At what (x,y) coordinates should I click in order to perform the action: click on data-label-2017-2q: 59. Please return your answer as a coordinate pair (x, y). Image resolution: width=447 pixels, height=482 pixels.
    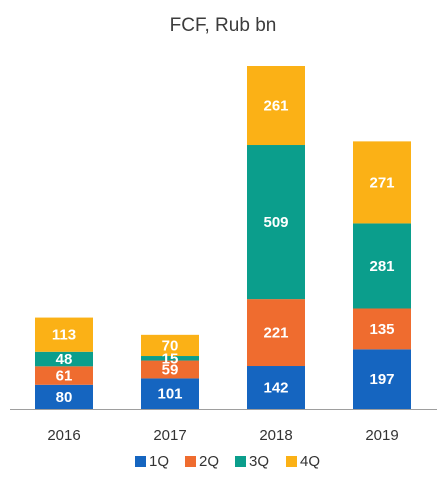
    Looking at the image, I should click on (170, 369).